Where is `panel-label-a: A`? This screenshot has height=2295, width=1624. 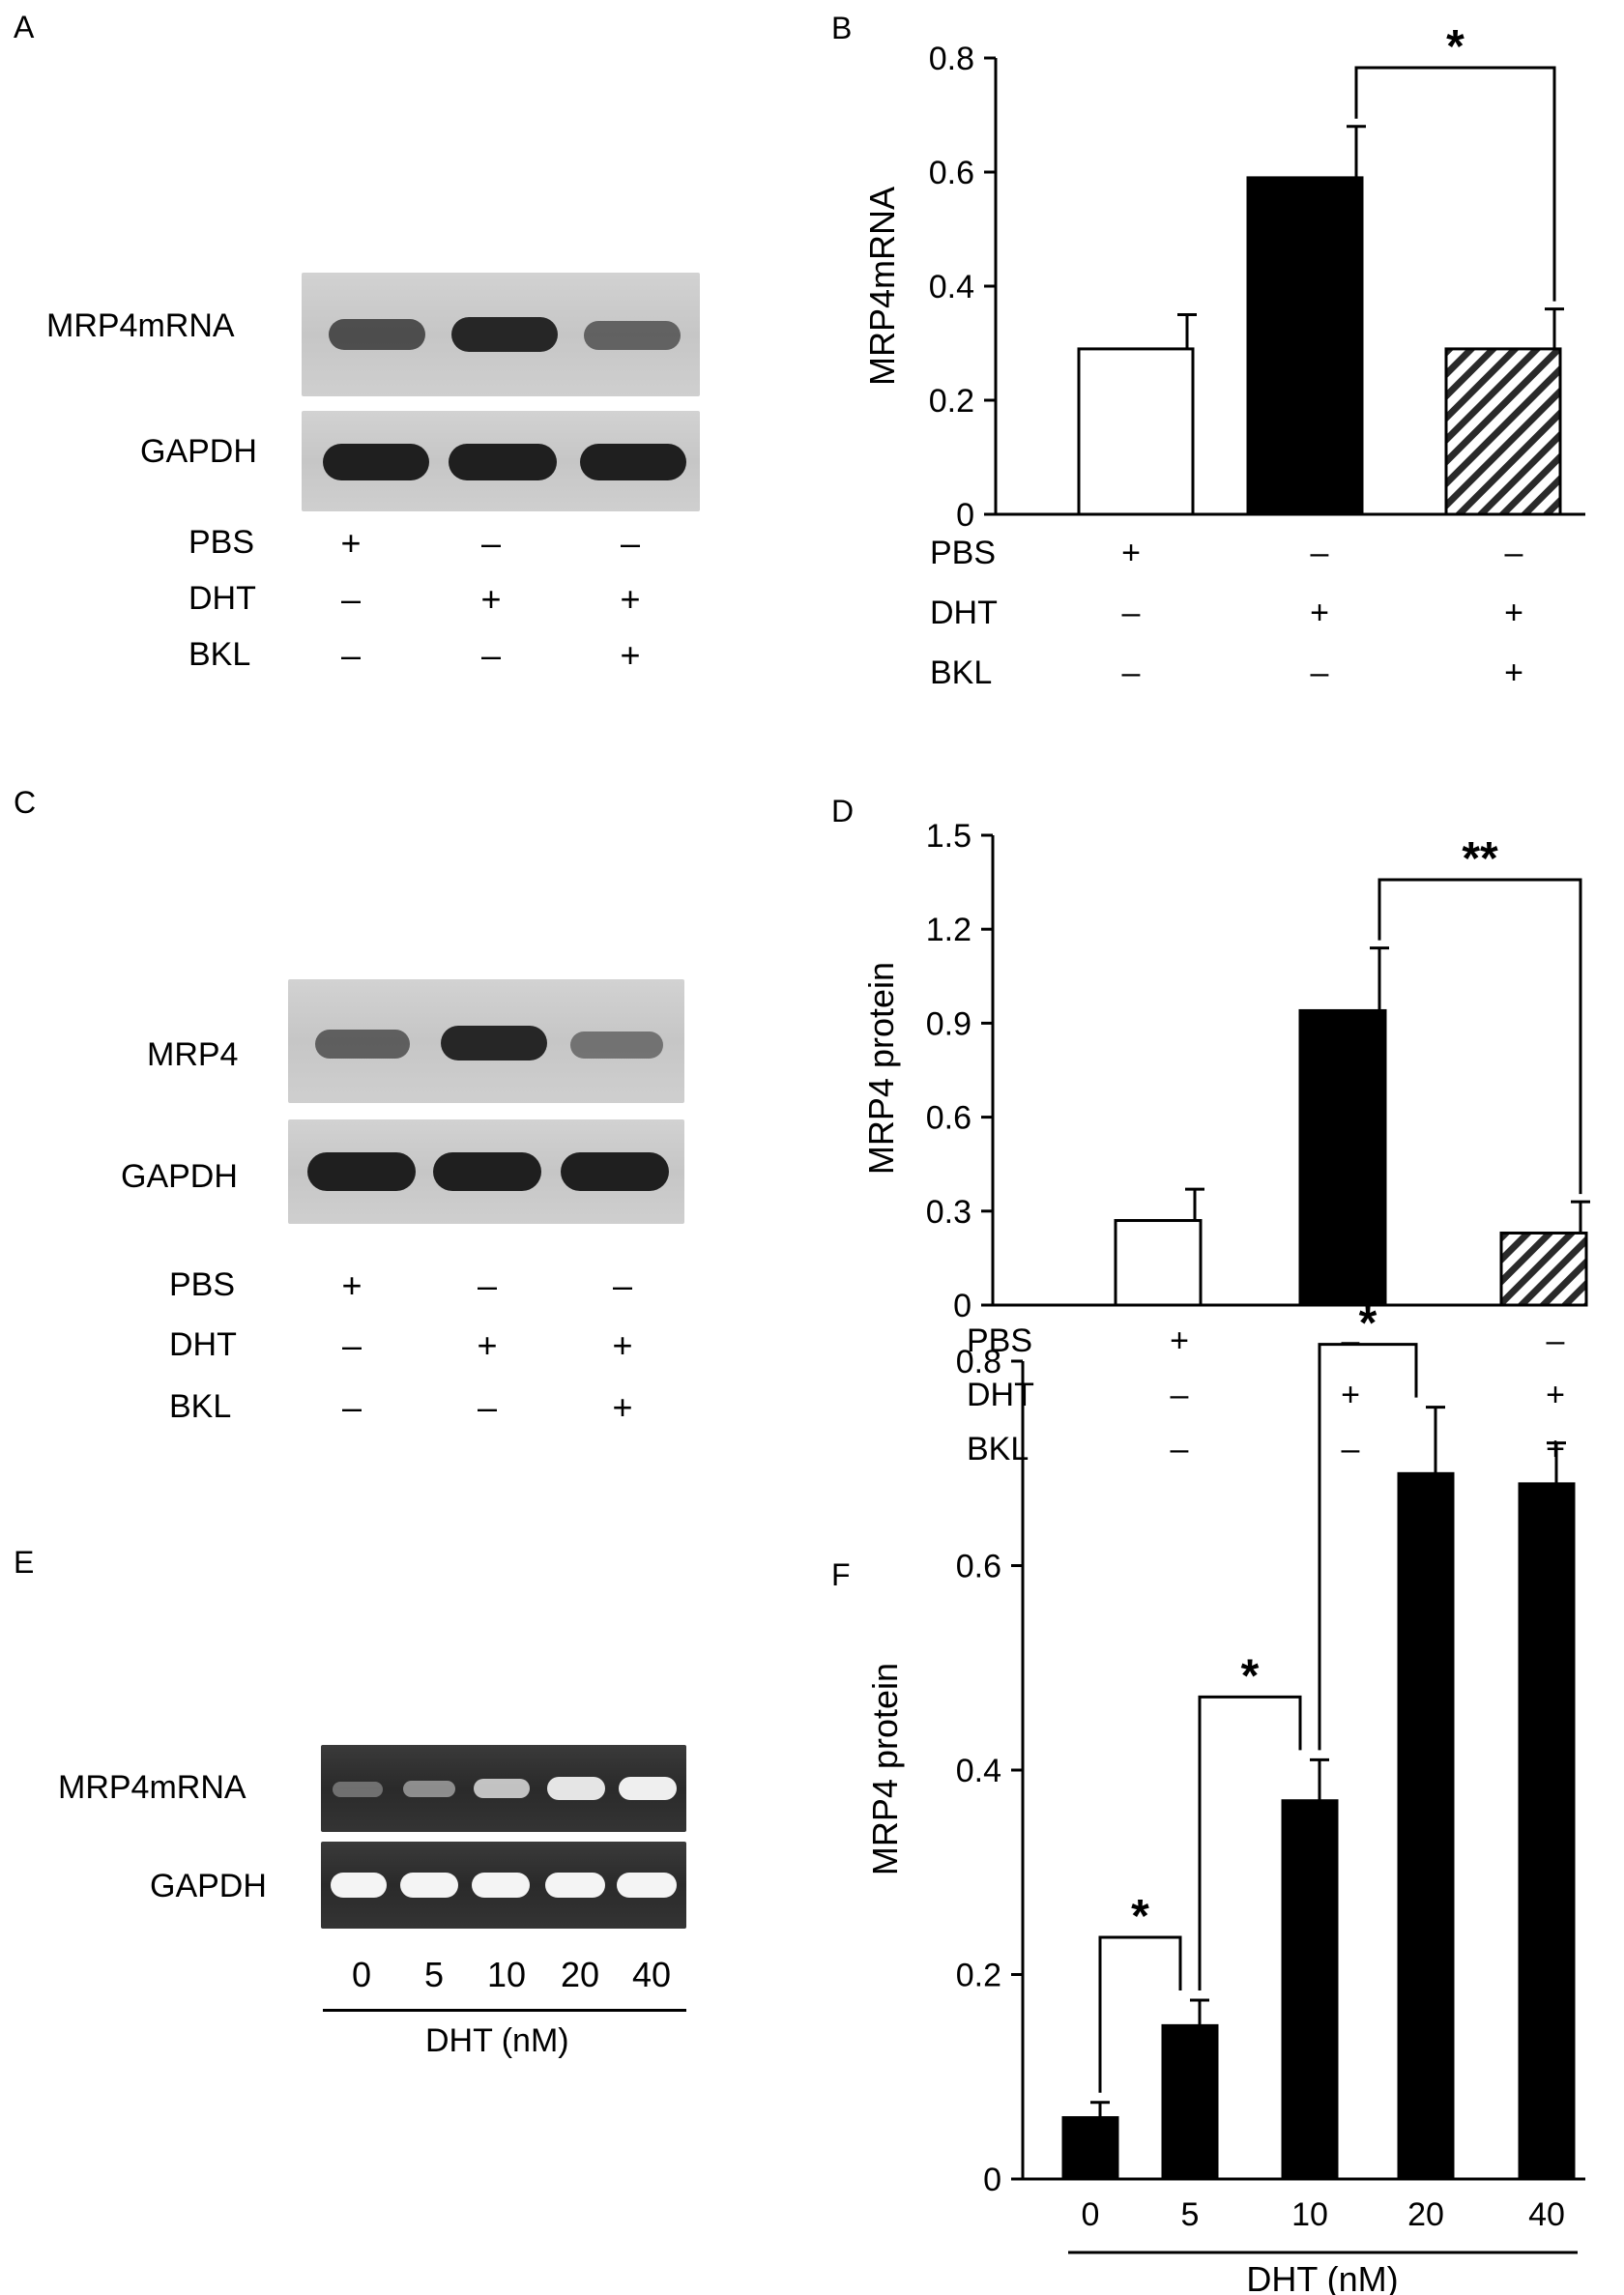
panel-label-a: A is located at coordinates (24, 27).